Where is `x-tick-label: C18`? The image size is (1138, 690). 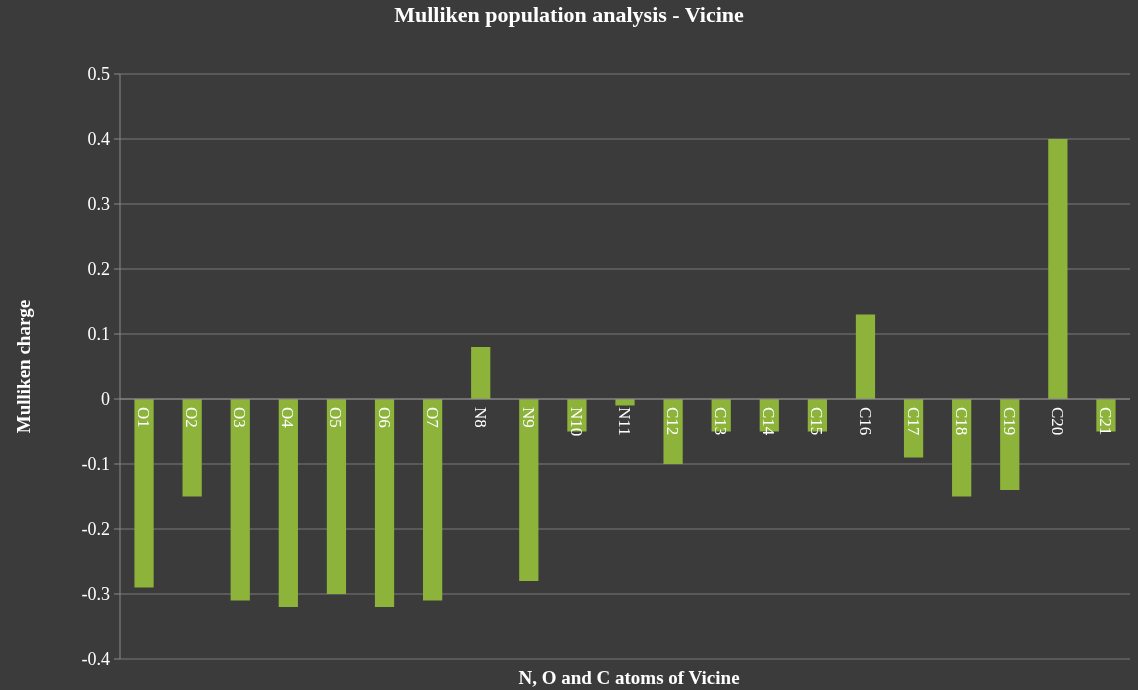
x-tick-label: C18 is located at coordinates (961, 421).